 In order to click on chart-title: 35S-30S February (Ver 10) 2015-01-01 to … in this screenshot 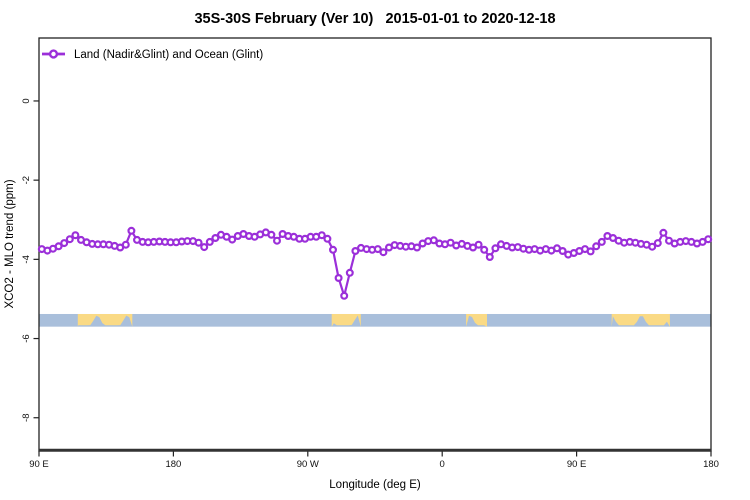, I will do `click(374, 19)`.